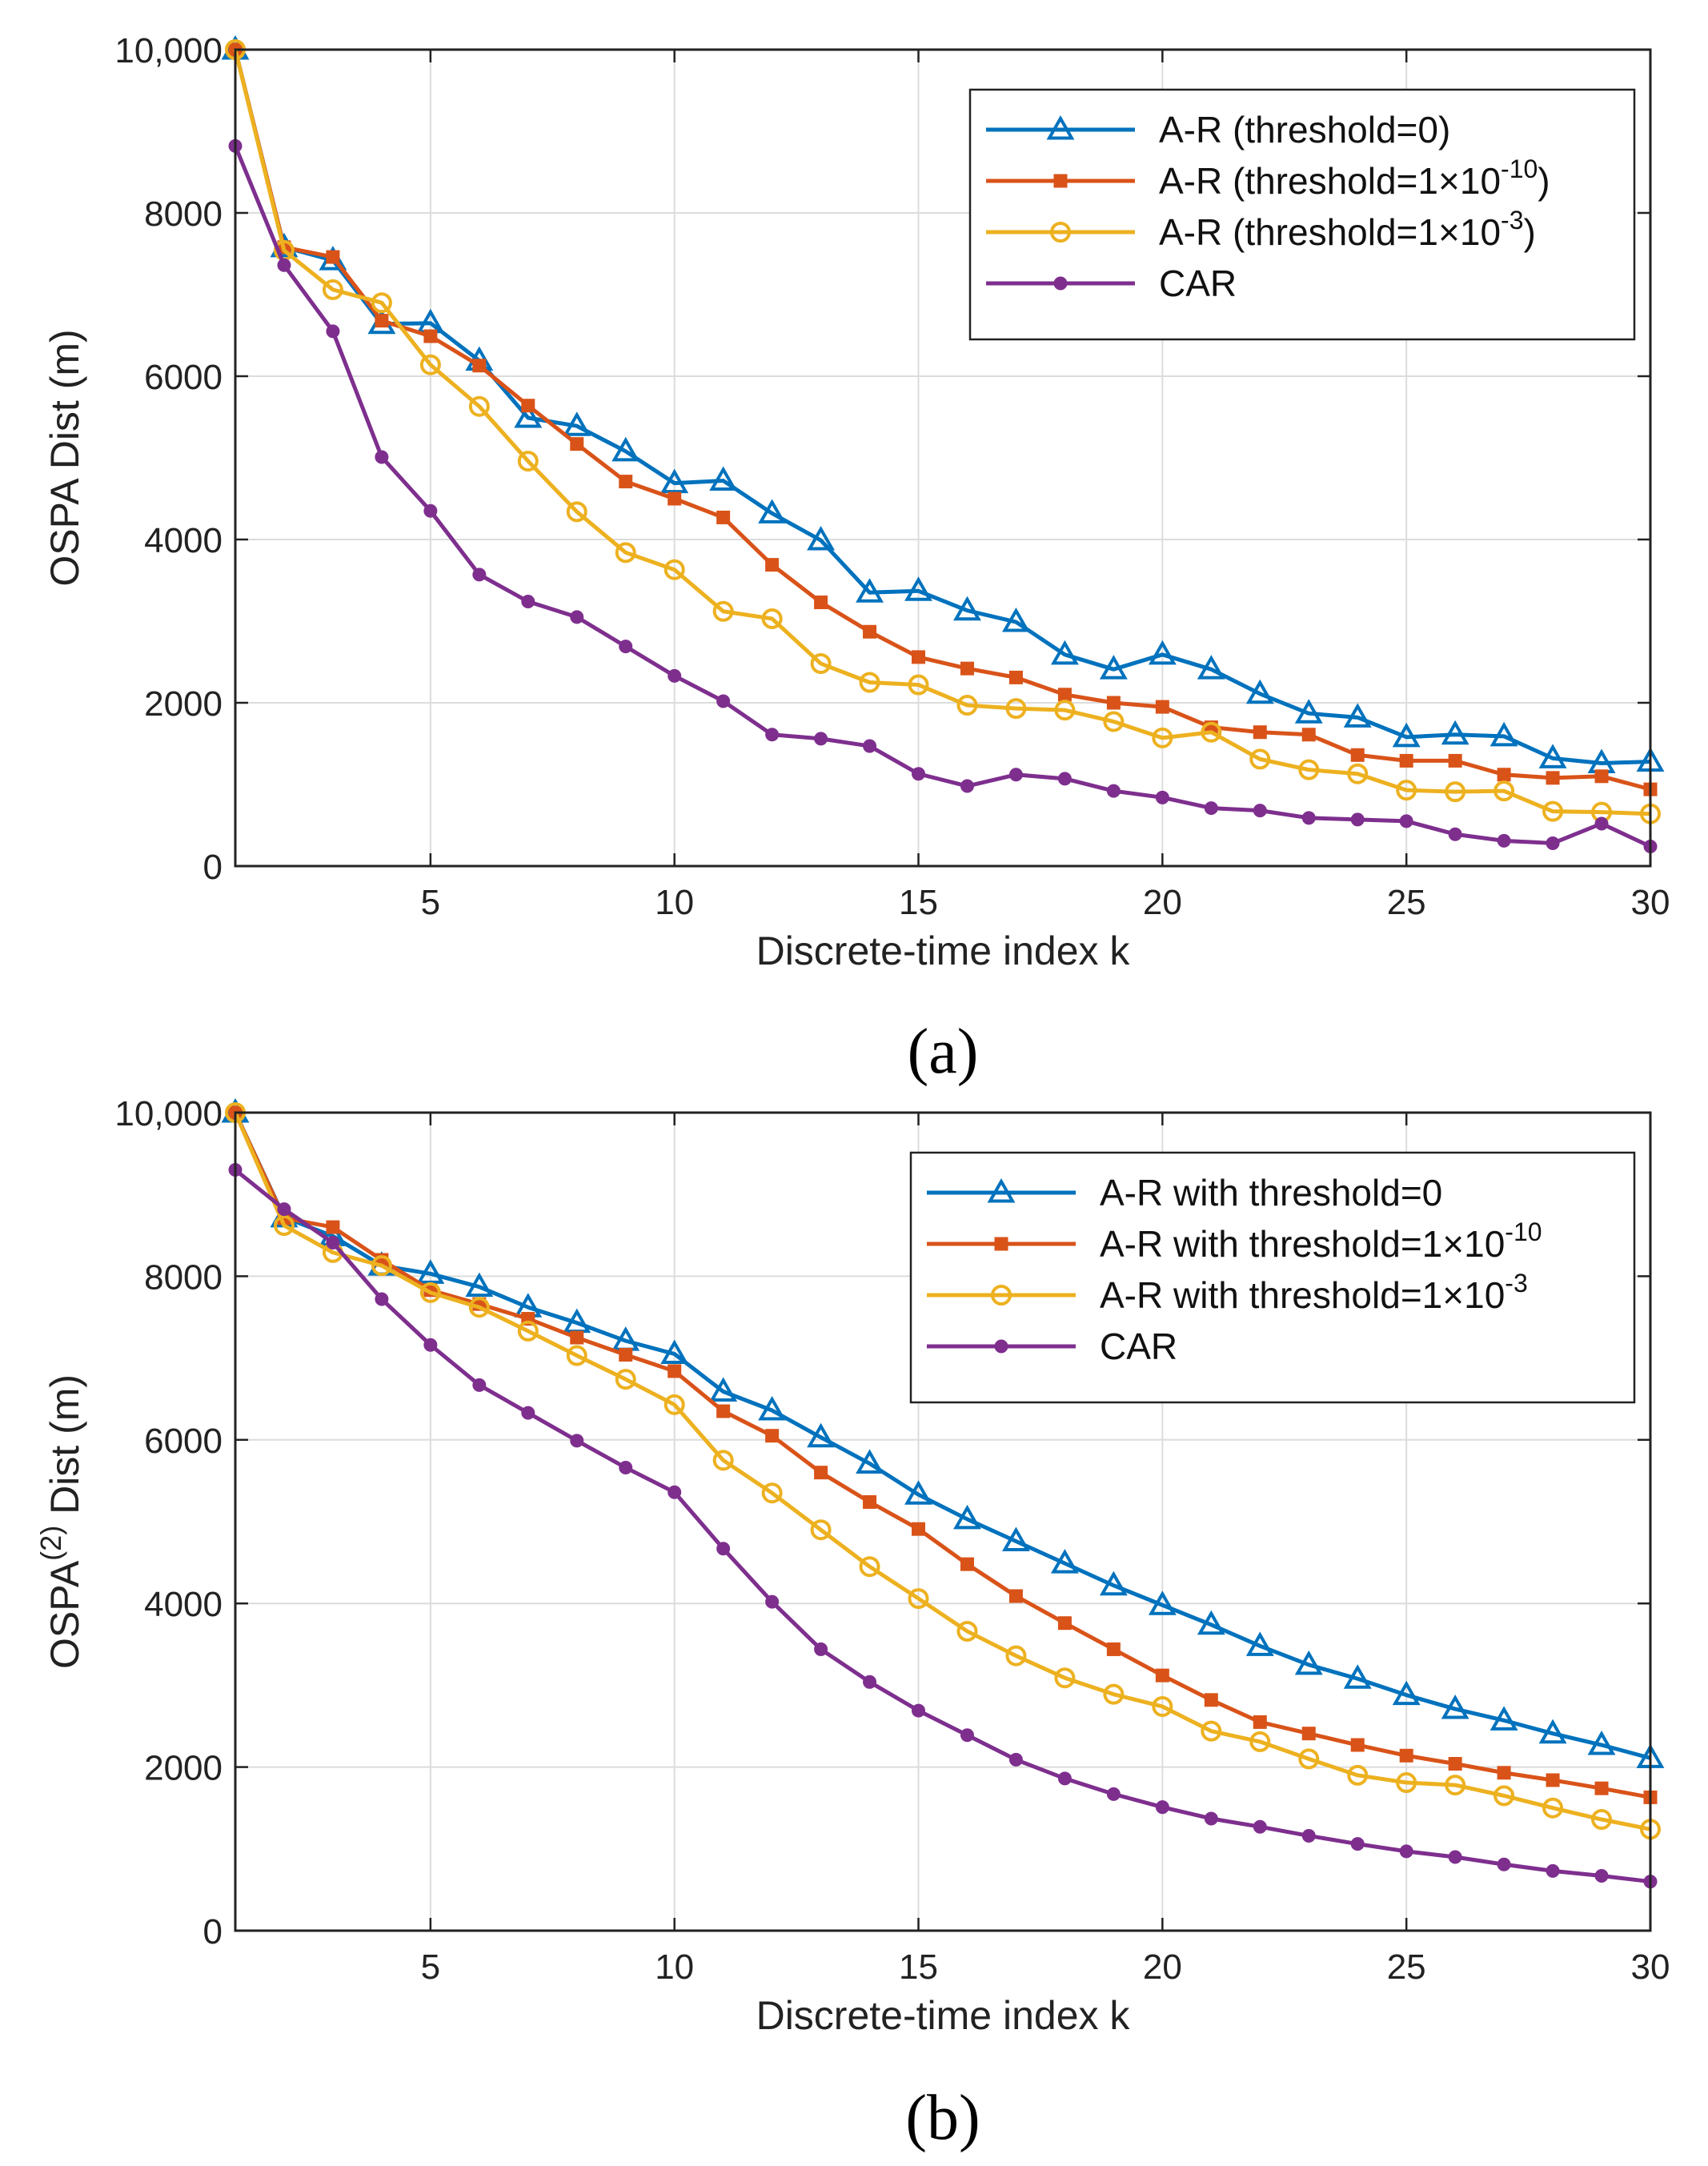 This screenshot has height=2166, width=1708. I want to click on x-tick-label: 25, so click(1406, 1967).